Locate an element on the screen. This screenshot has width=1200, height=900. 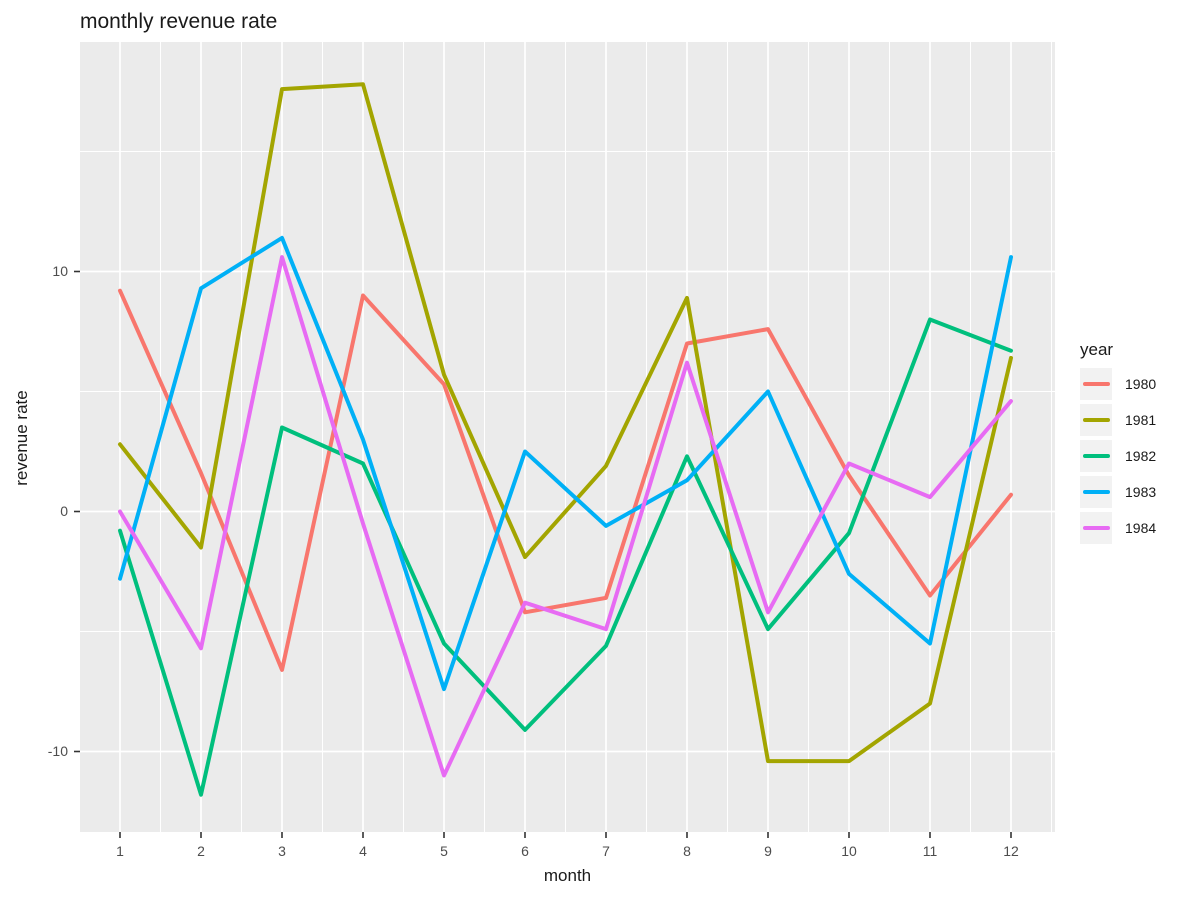
legend-label: 1981 is located at coordinates (1141, 420).